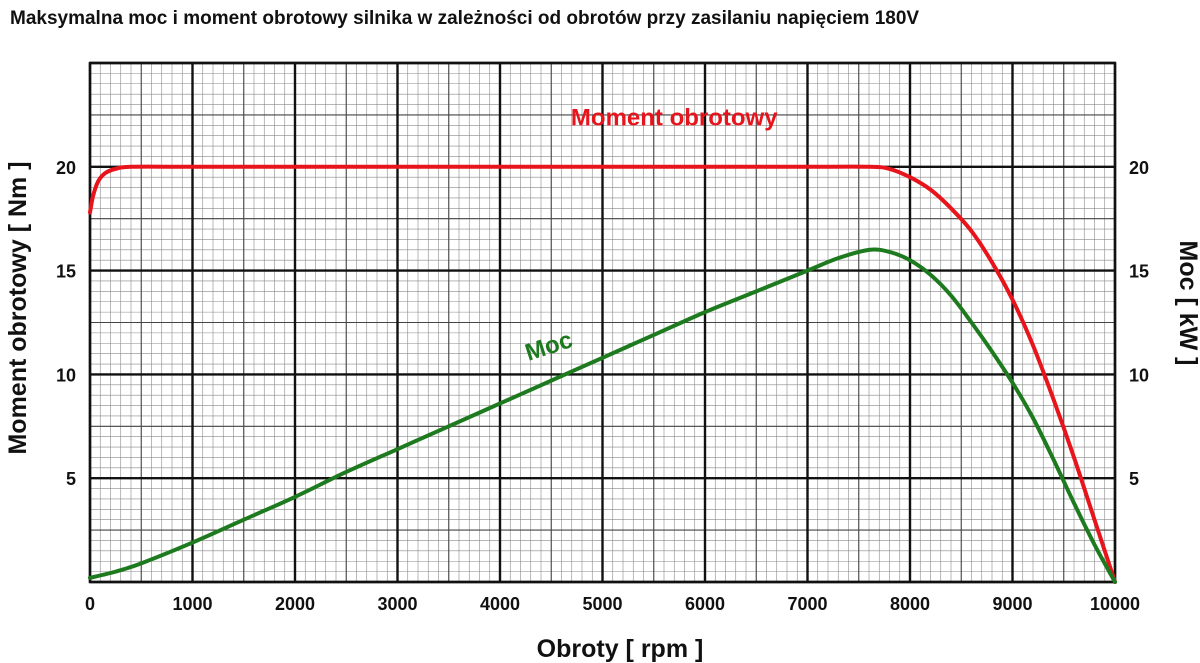 The height and width of the screenshot is (663, 1200). I want to click on x-tick-label: 8000, so click(910, 604).